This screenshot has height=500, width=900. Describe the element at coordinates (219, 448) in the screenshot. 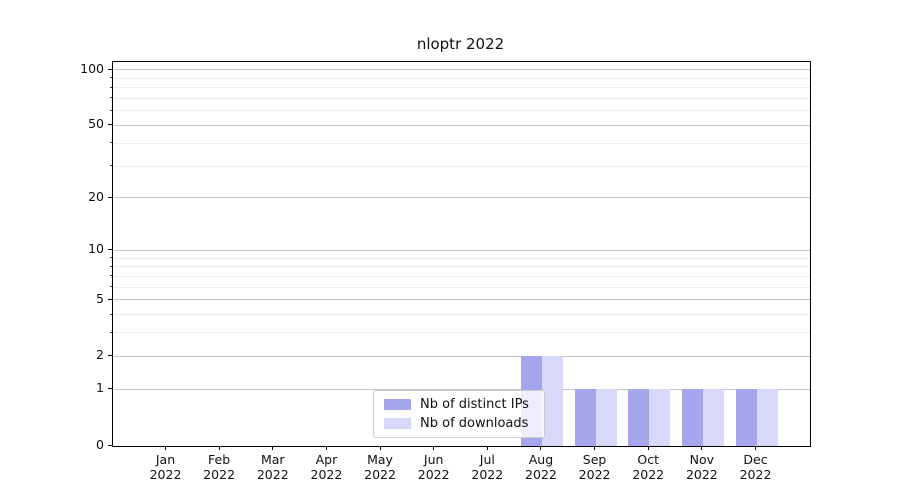

I see `x-tick-feb` at that location.